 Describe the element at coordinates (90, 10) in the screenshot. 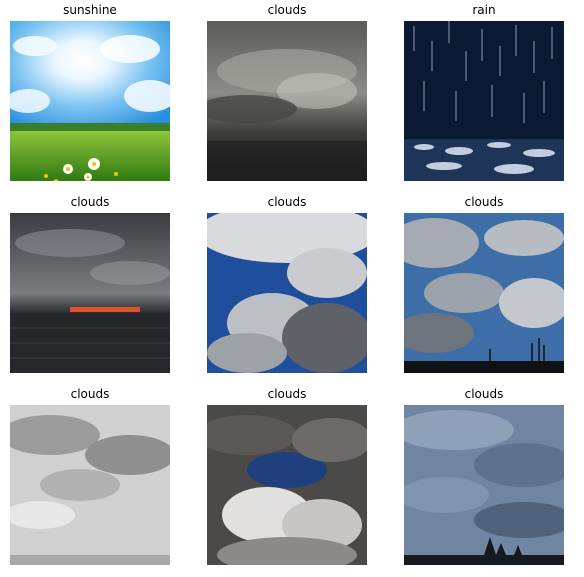

I see `cell-title: sunshine` at that location.